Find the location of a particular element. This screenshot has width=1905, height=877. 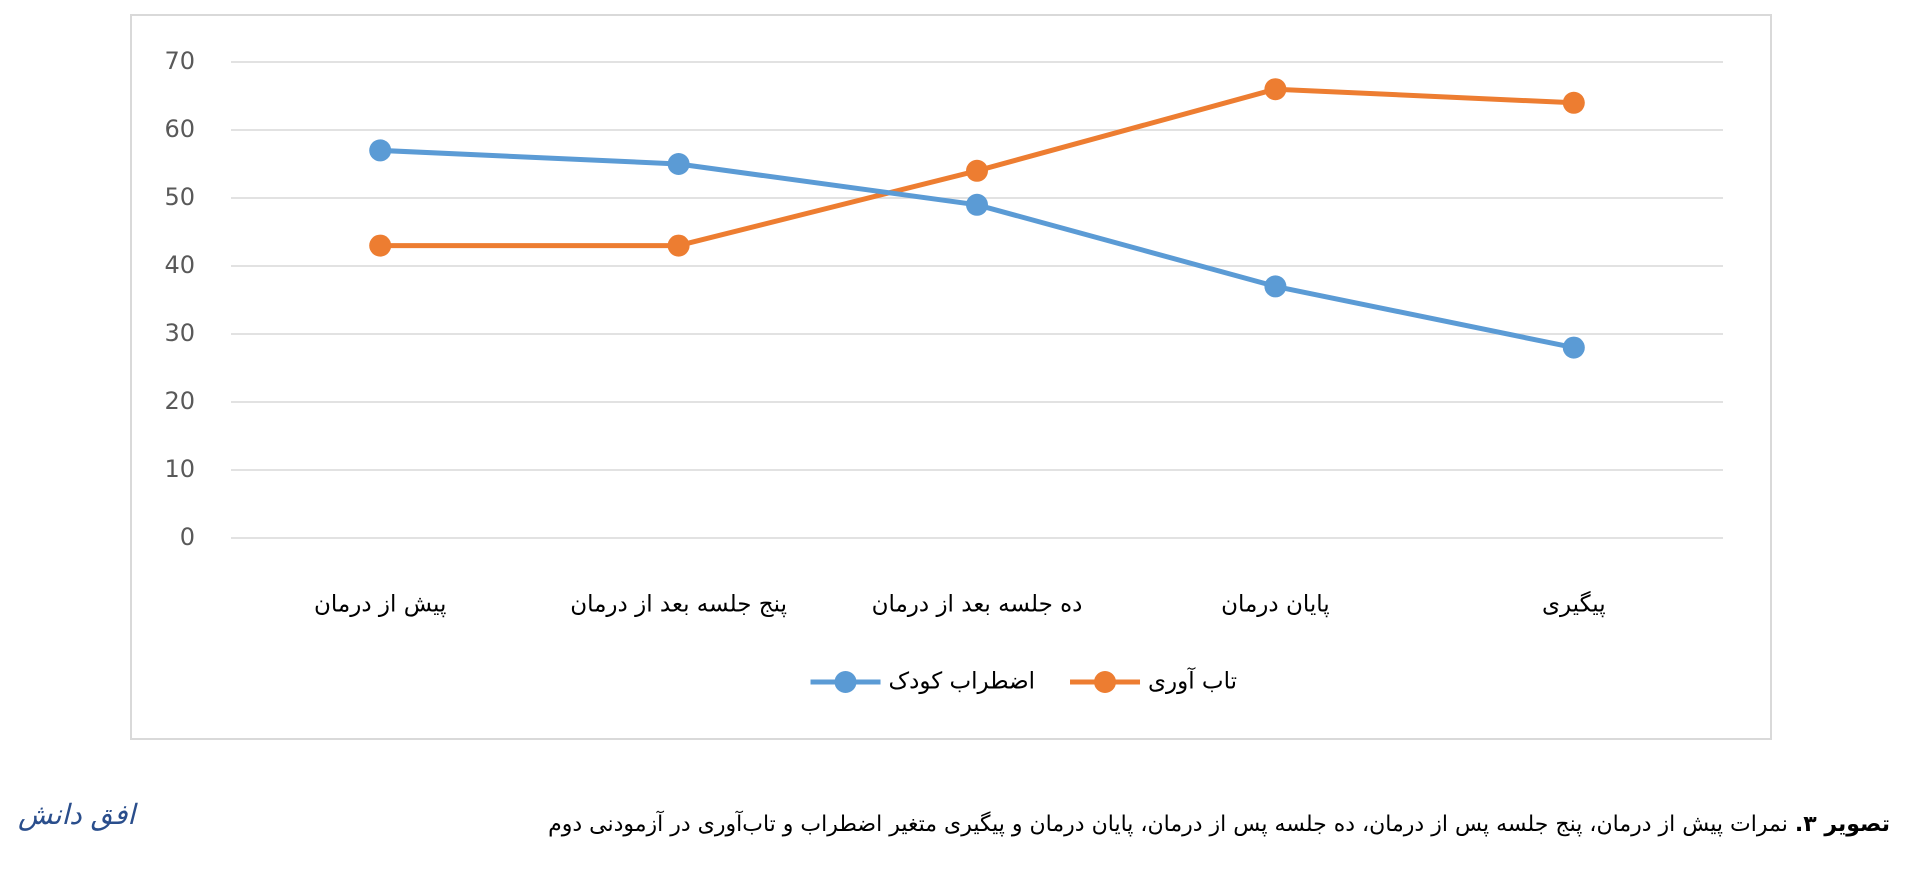

x-tick-label: پیش از درمان is located at coordinates (380, 605).